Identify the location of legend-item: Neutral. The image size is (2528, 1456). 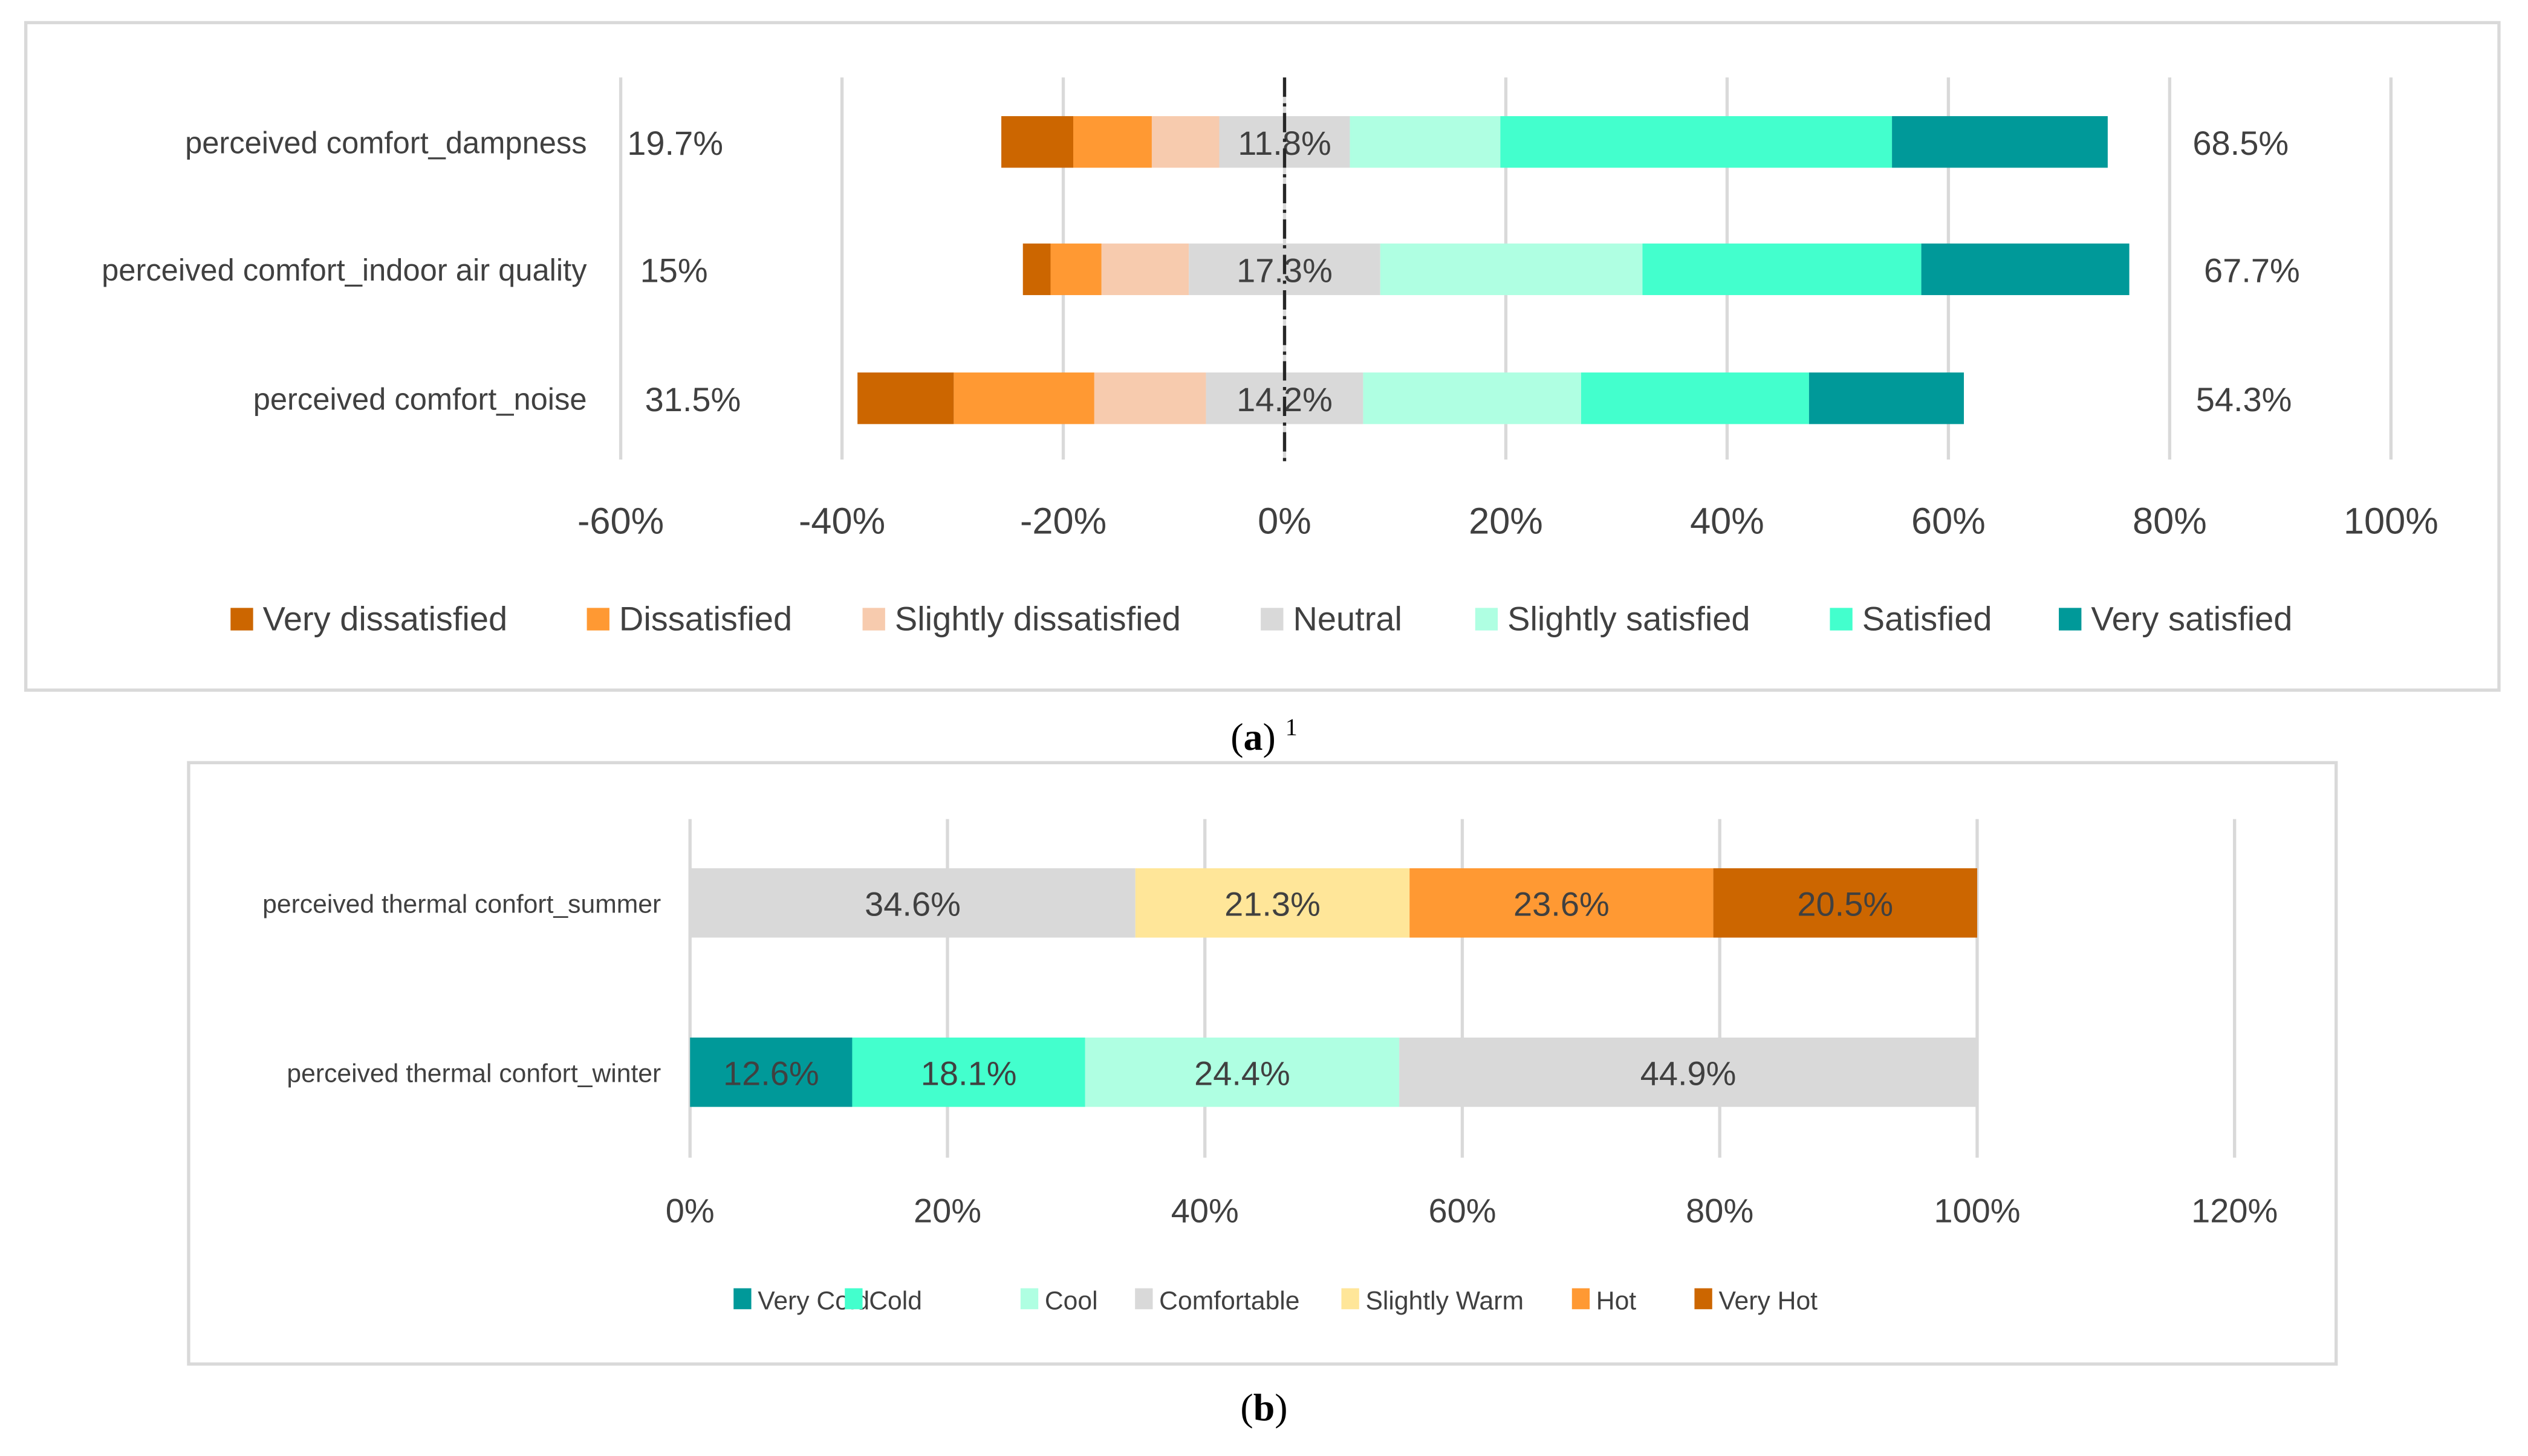
(1348, 619).